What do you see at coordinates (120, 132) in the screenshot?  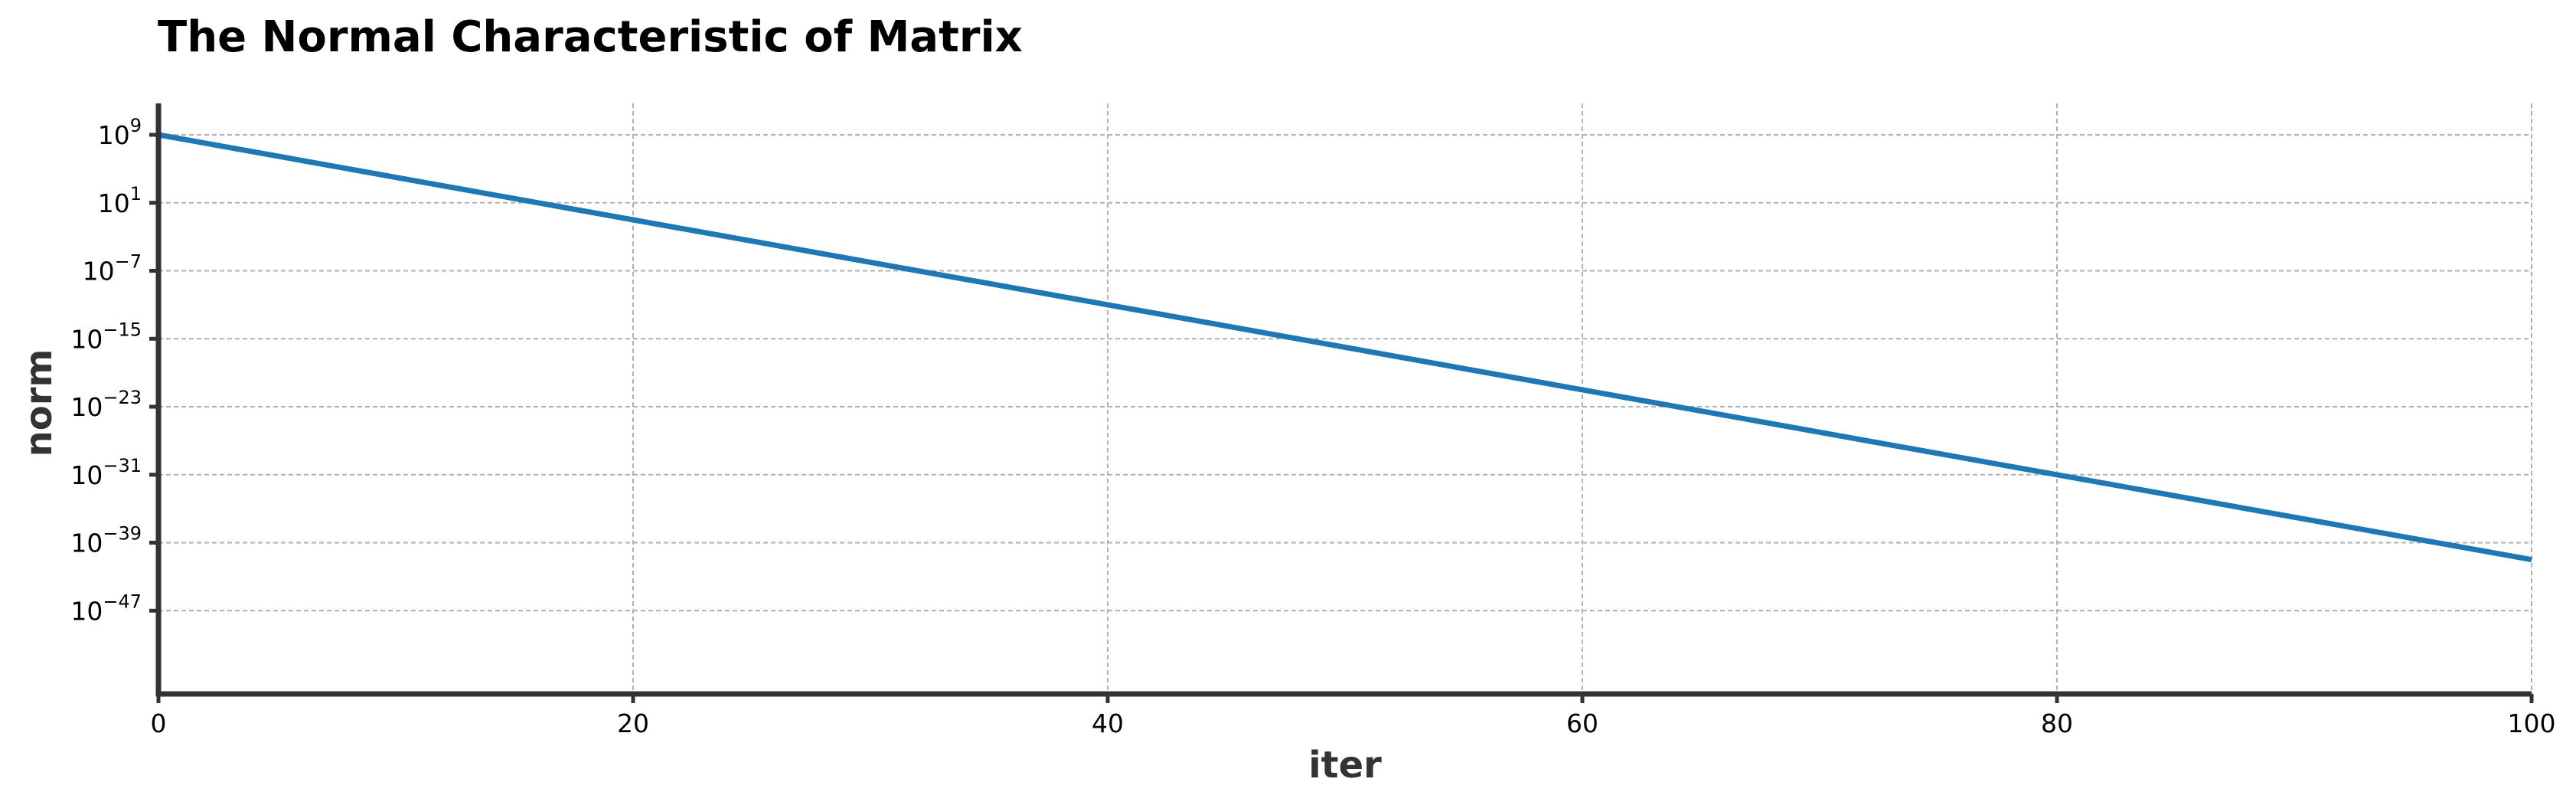 I see `y-tick-label-0: 10⁹` at bounding box center [120, 132].